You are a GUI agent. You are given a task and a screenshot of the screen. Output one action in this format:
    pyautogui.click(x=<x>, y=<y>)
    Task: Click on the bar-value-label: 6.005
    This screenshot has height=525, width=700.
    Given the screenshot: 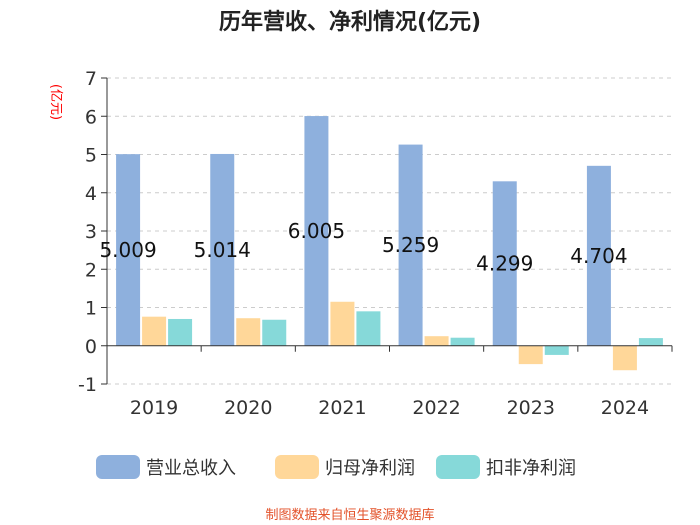 What is the action you would take?
    pyautogui.click(x=316, y=231)
    